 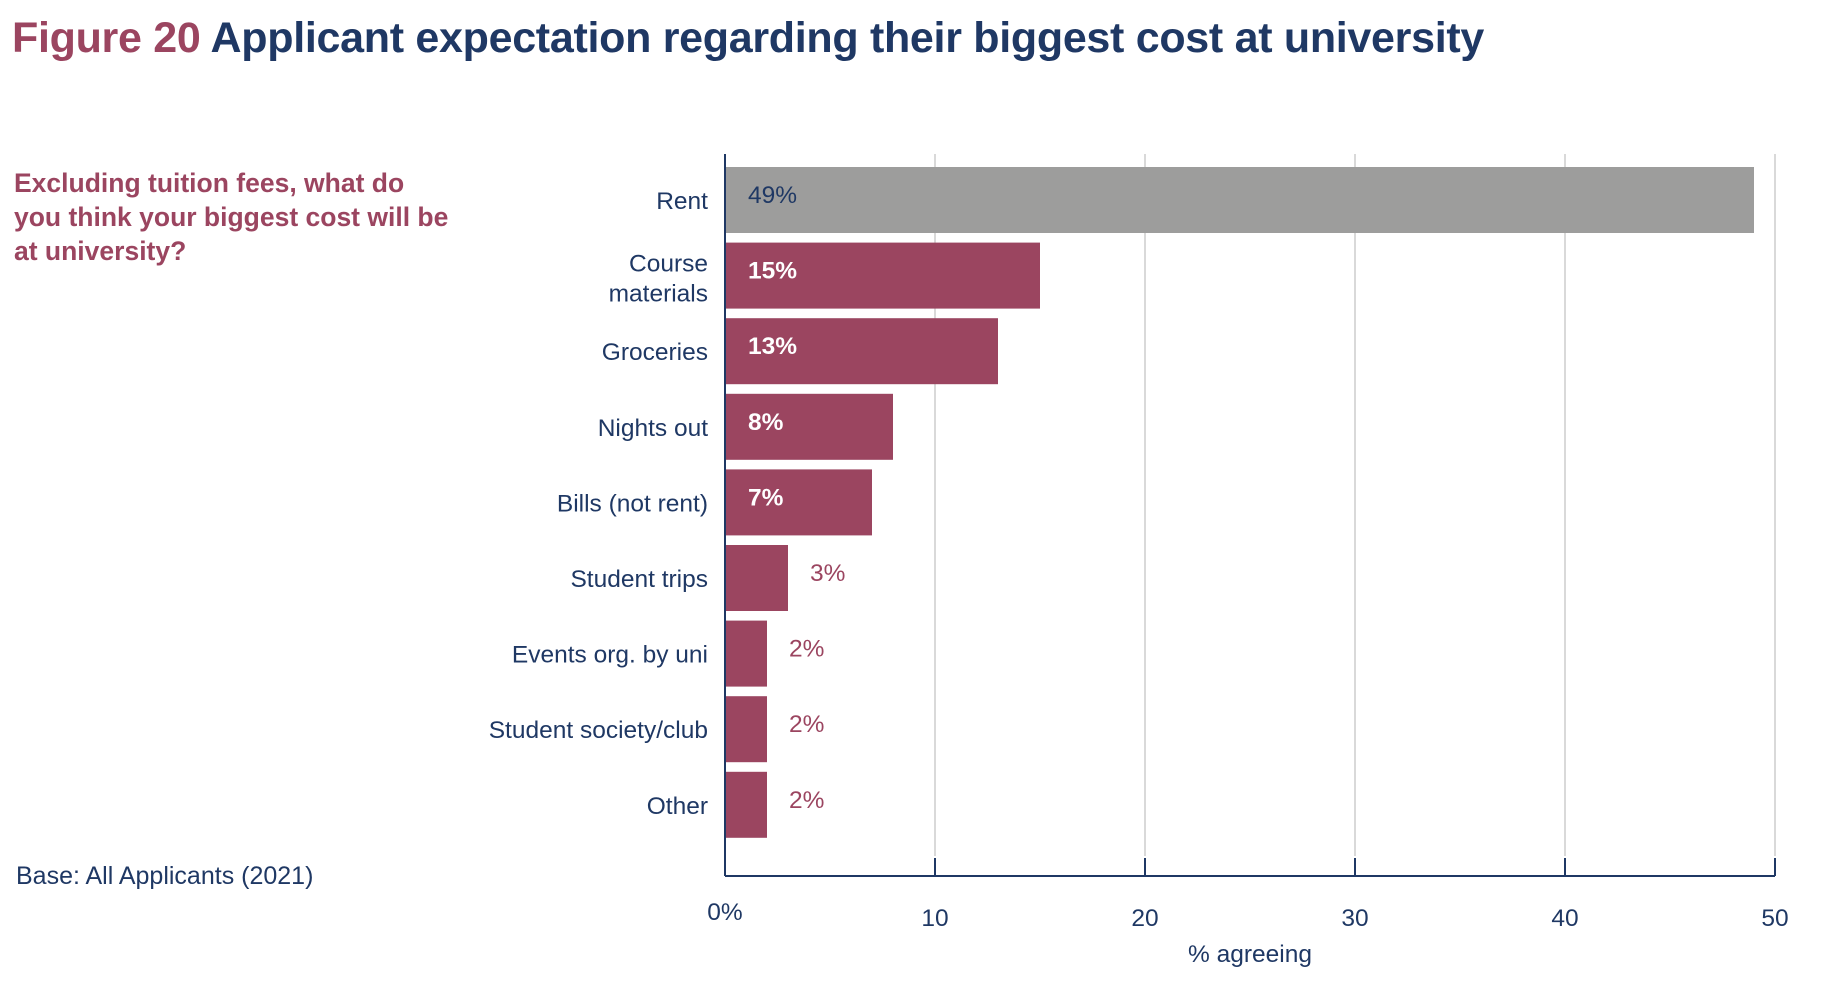 I want to click on category-label: Course materials, so click(x=658, y=279).